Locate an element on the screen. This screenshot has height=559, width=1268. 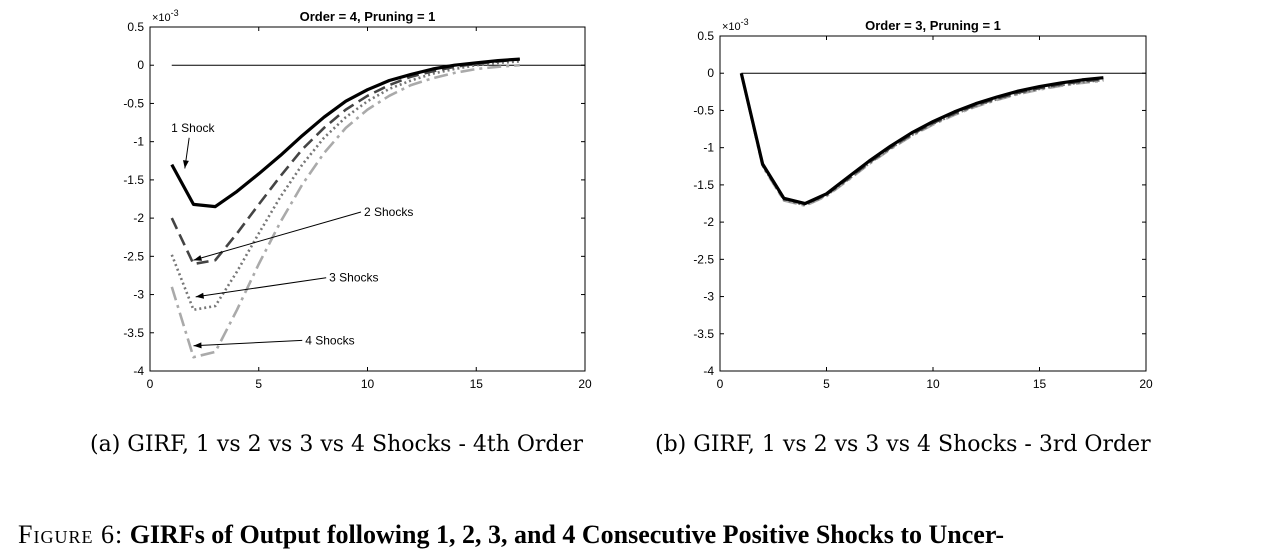
chart-b-ytick-label: -0.5 is located at coordinates (703, 110).